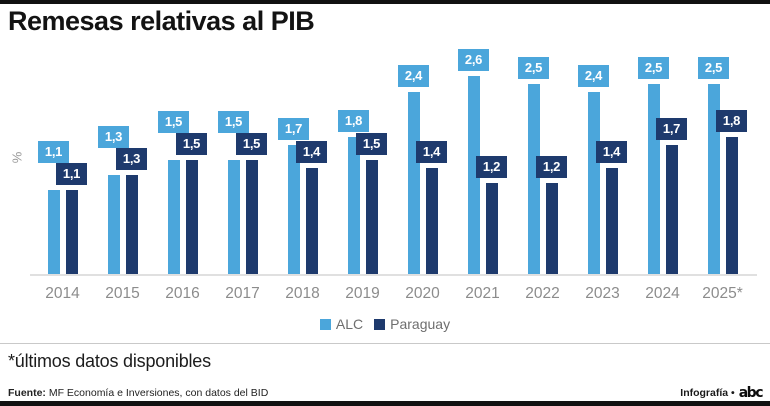 Image resolution: width=770 pixels, height=406 pixels. I want to click on value-label-paraguay-2019: 1,5, so click(371, 144).